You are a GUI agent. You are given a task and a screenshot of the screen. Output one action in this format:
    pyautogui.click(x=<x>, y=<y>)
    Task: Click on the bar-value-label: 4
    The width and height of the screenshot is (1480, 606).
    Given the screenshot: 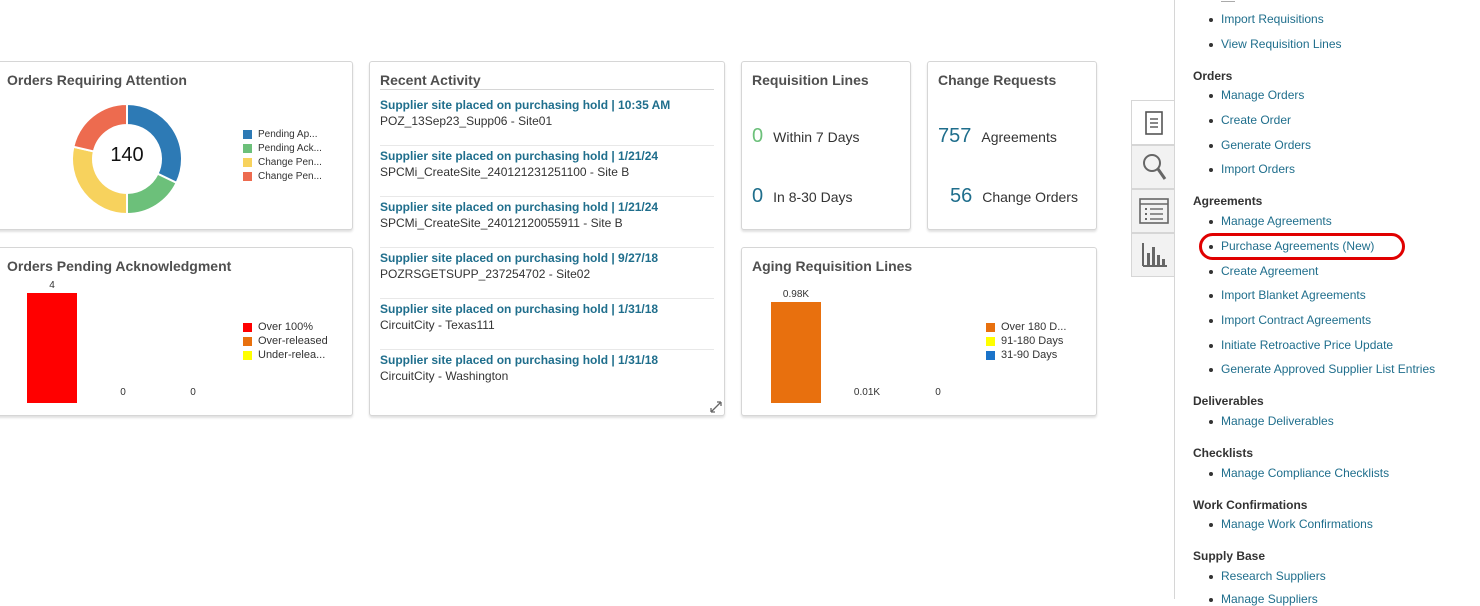 What is the action you would take?
    pyautogui.click(x=52, y=285)
    